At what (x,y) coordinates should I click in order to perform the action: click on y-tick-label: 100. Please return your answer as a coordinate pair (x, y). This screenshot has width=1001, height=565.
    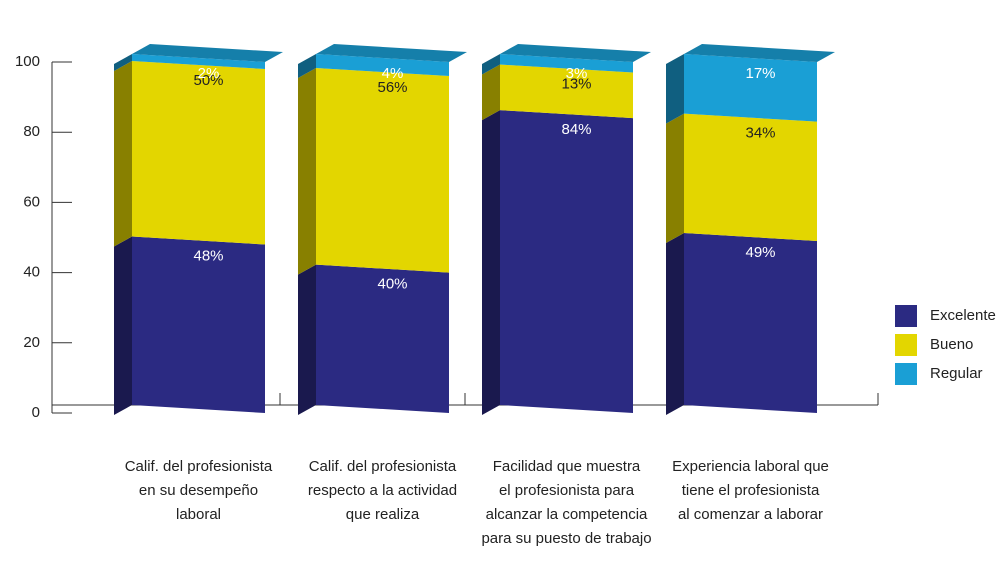
    Looking at the image, I should click on (27, 61).